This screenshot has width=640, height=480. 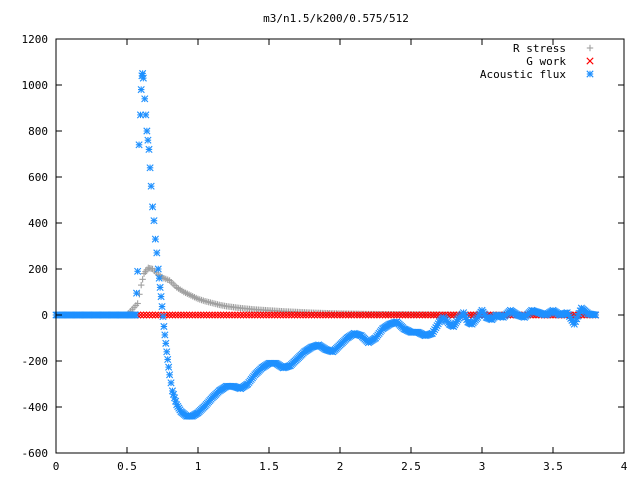 I want to click on y-tick-label: -200, so click(x=35, y=361).